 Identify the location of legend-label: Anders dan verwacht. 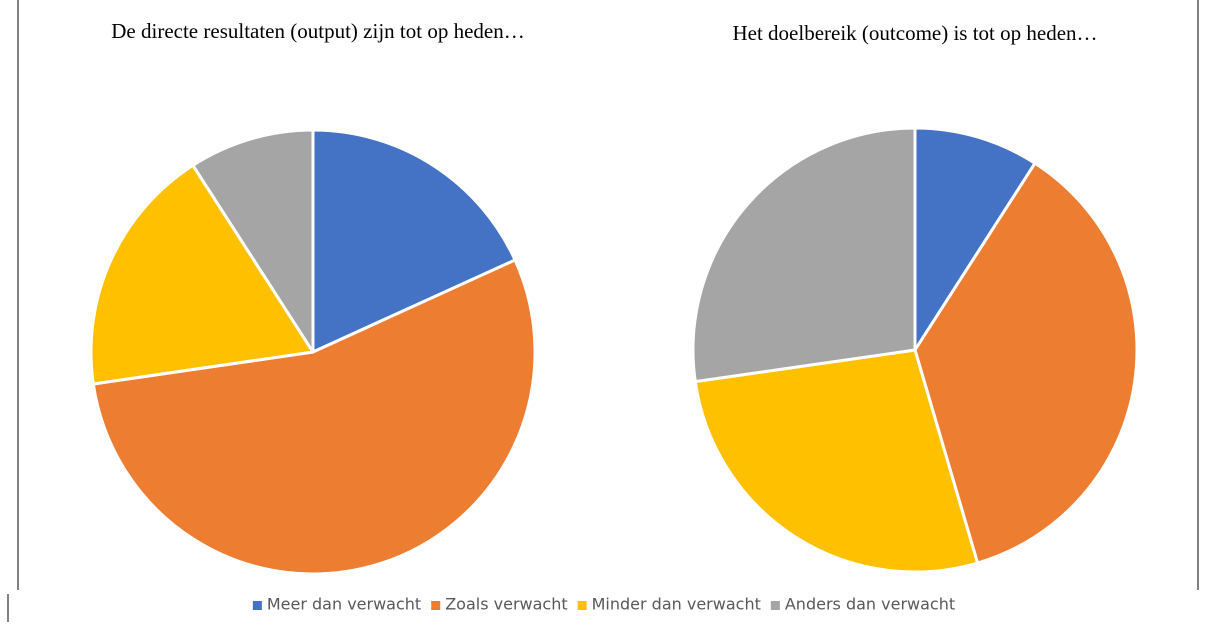
(870, 604).